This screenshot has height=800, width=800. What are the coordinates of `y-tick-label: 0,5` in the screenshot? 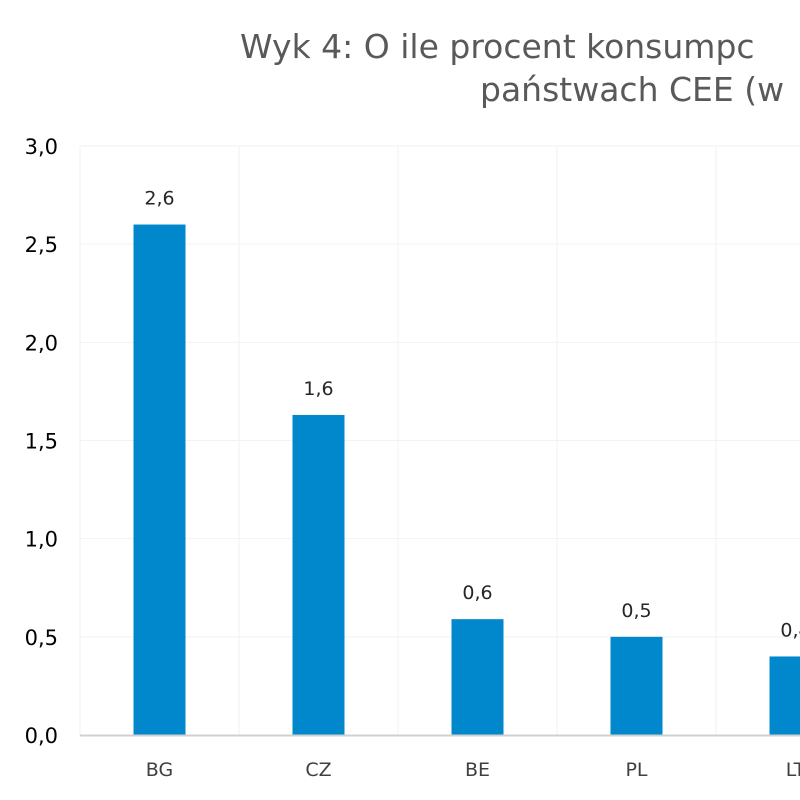 It's located at (41, 638).